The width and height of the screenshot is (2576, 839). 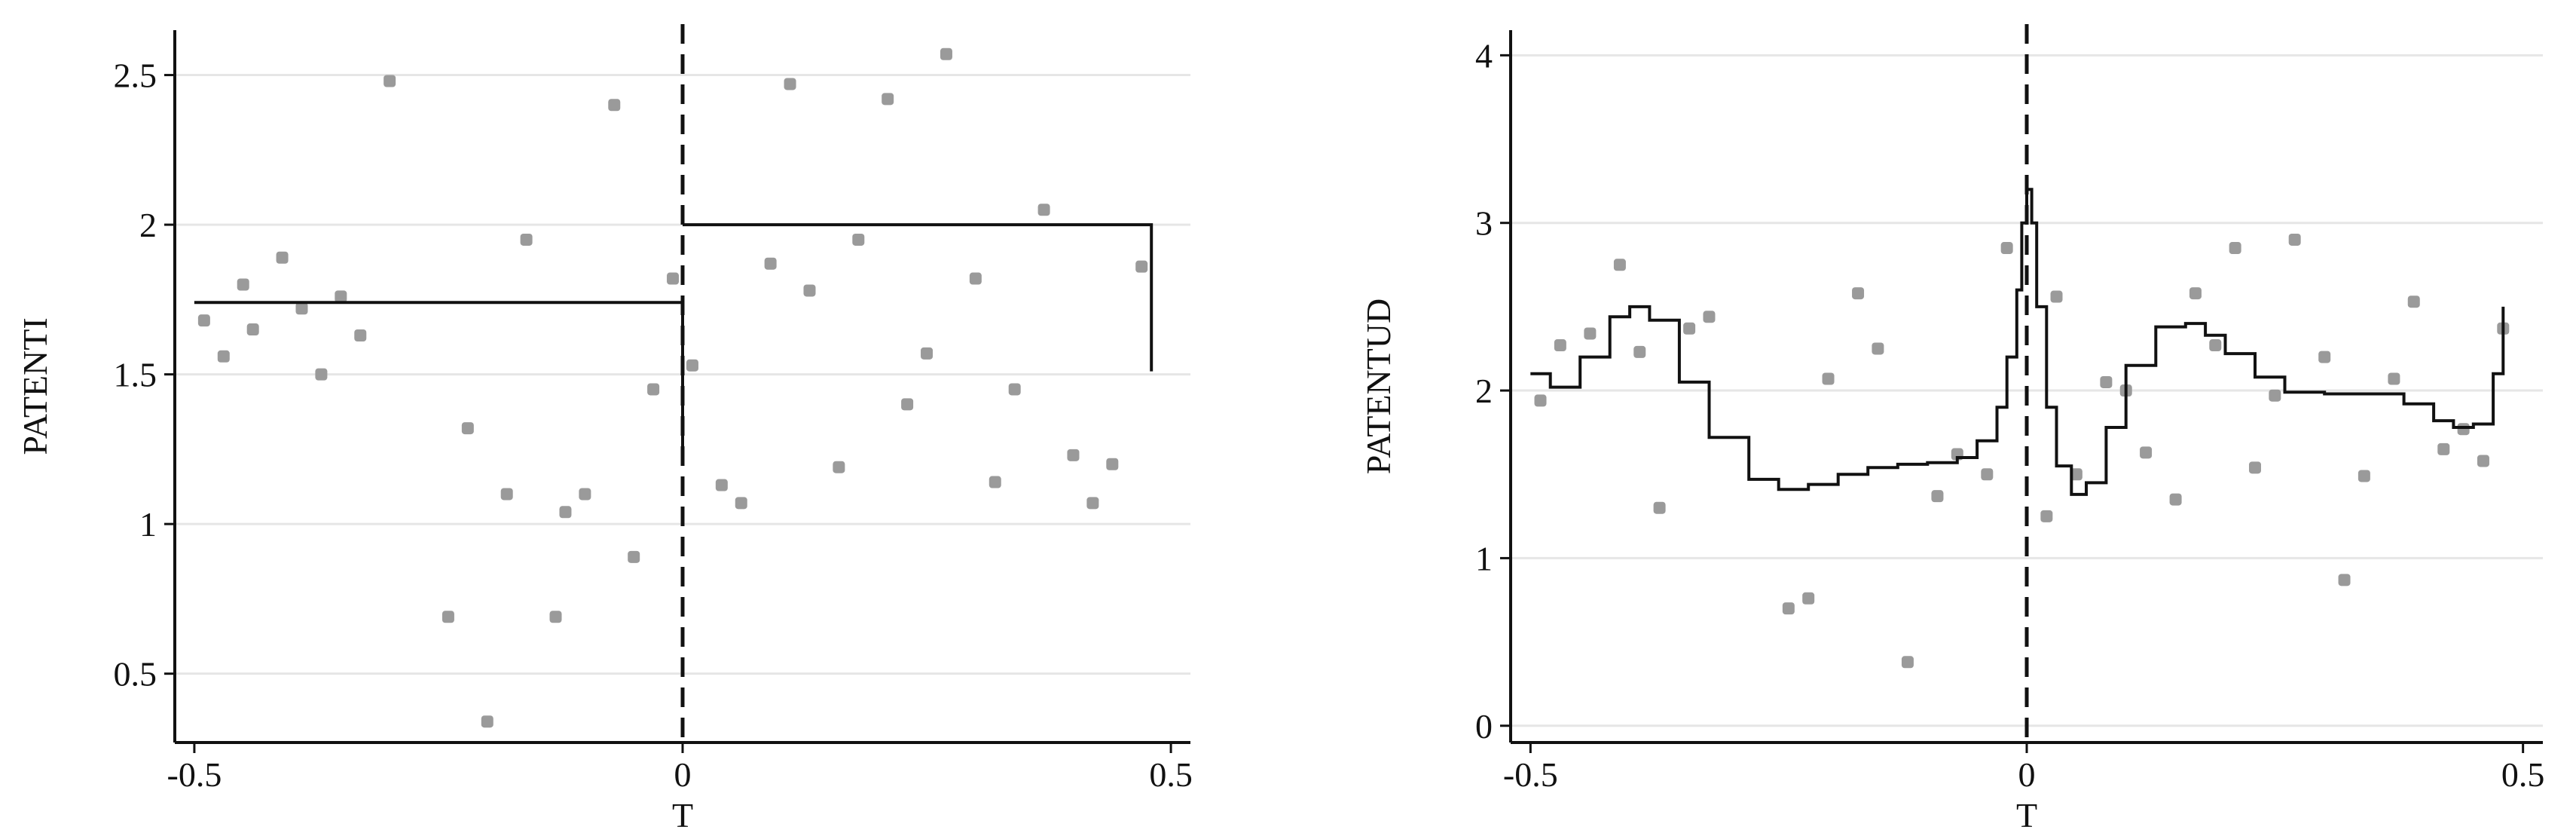 What do you see at coordinates (135, 375) in the screenshot?
I see `y-tick-label: 1.5` at bounding box center [135, 375].